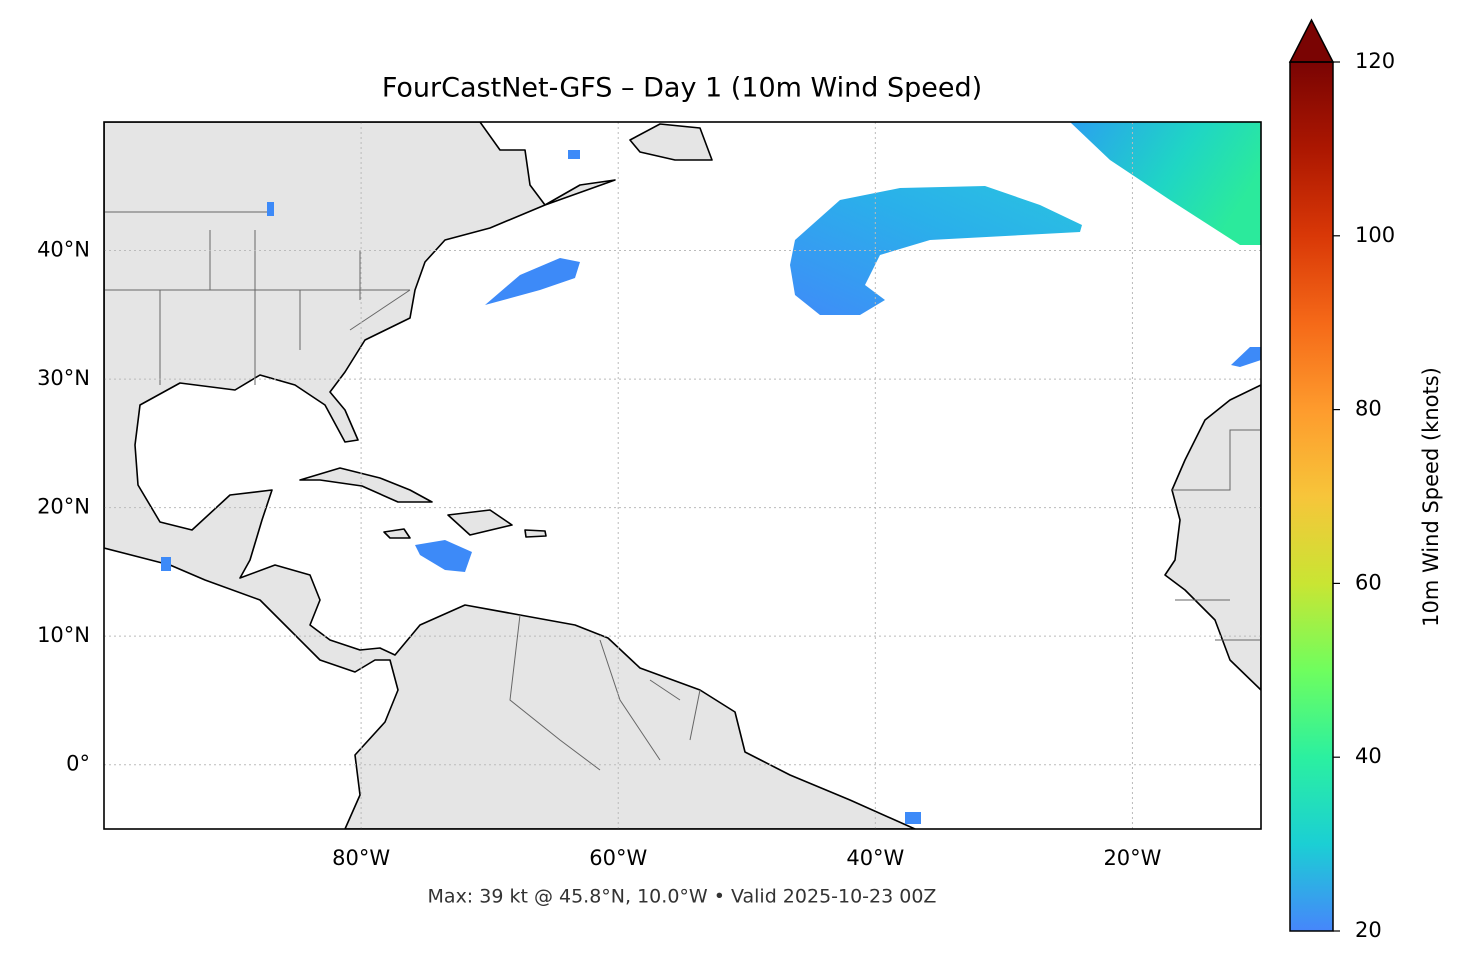 The height and width of the screenshot is (969, 1466). What do you see at coordinates (1341, 480) in the screenshot?
I see `colorbar: 20 40 60 80 100 120` at bounding box center [1341, 480].